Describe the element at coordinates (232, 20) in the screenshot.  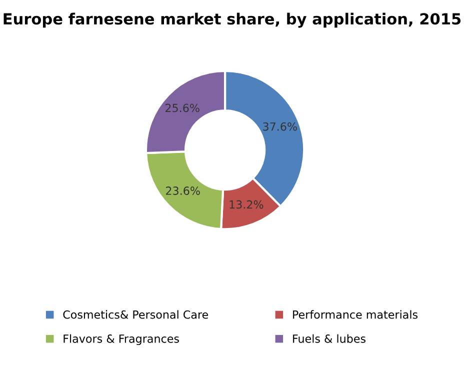
I see `chart-title: Europe farnesene market share, by application, 2015` at that location.